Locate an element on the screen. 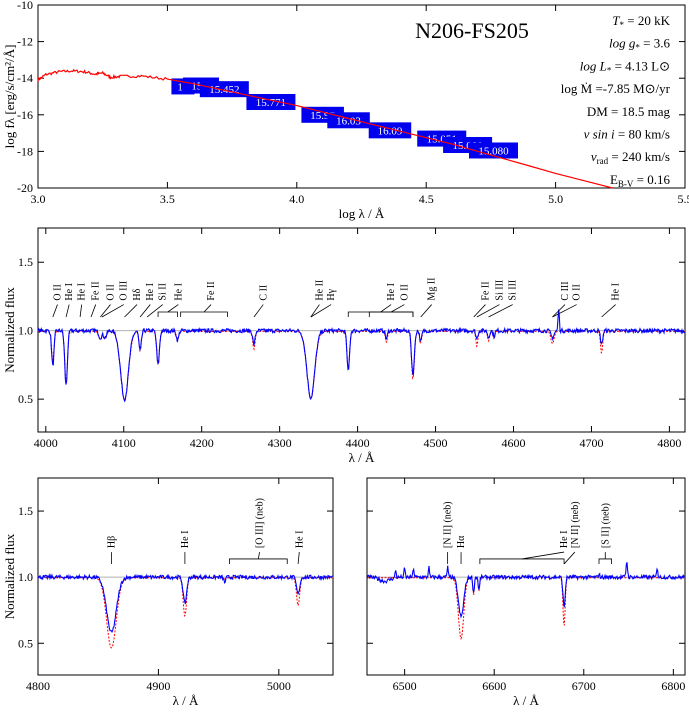 This screenshot has height=712, width=689. stellar-parameter: vrad = 240 km/s is located at coordinates (630, 157).